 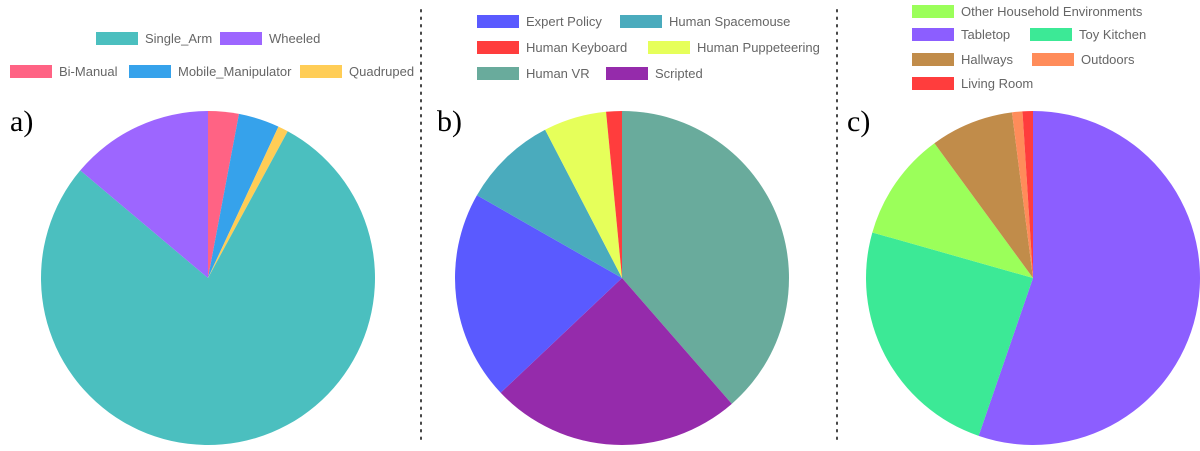 I want to click on legend-label-other-household-environments: Other Household Environments, so click(x=1052, y=11).